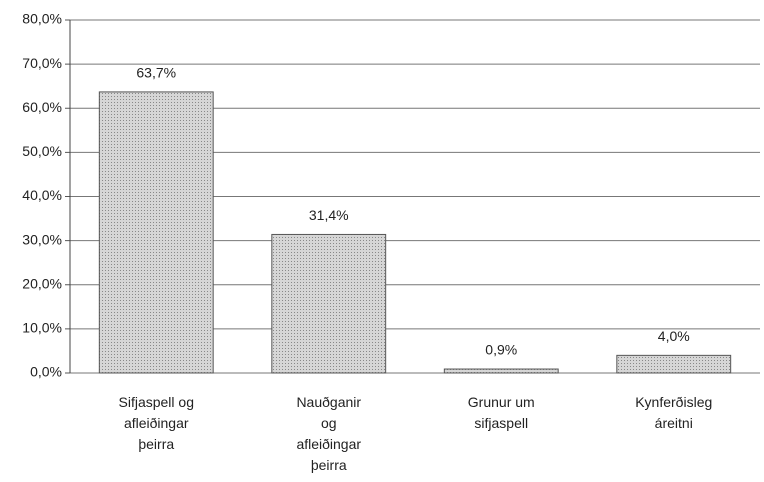 The width and height of the screenshot is (764, 482). Describe the element at coordinates (674, 336) in the screenshot. I see `value-label: 4,0%` at that location.